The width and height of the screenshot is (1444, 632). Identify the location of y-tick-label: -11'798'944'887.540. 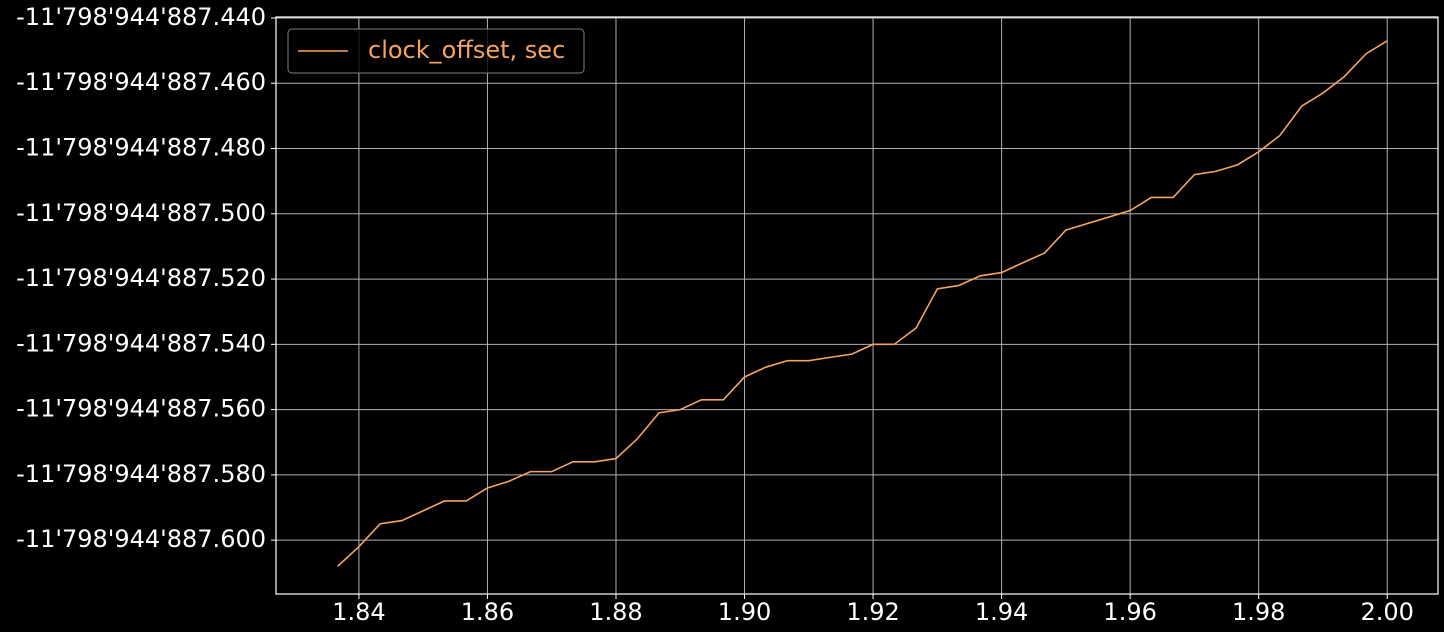
(141, 343).